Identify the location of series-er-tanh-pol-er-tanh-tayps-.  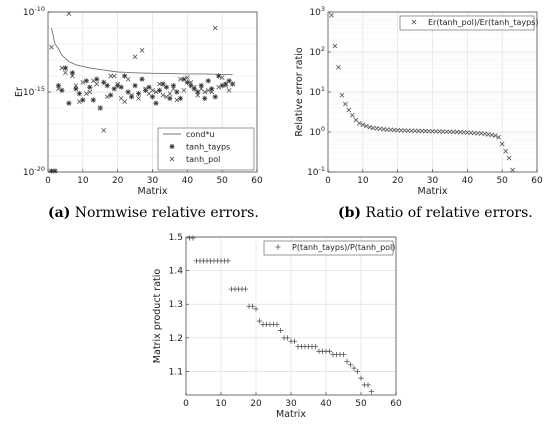
(422, 92).